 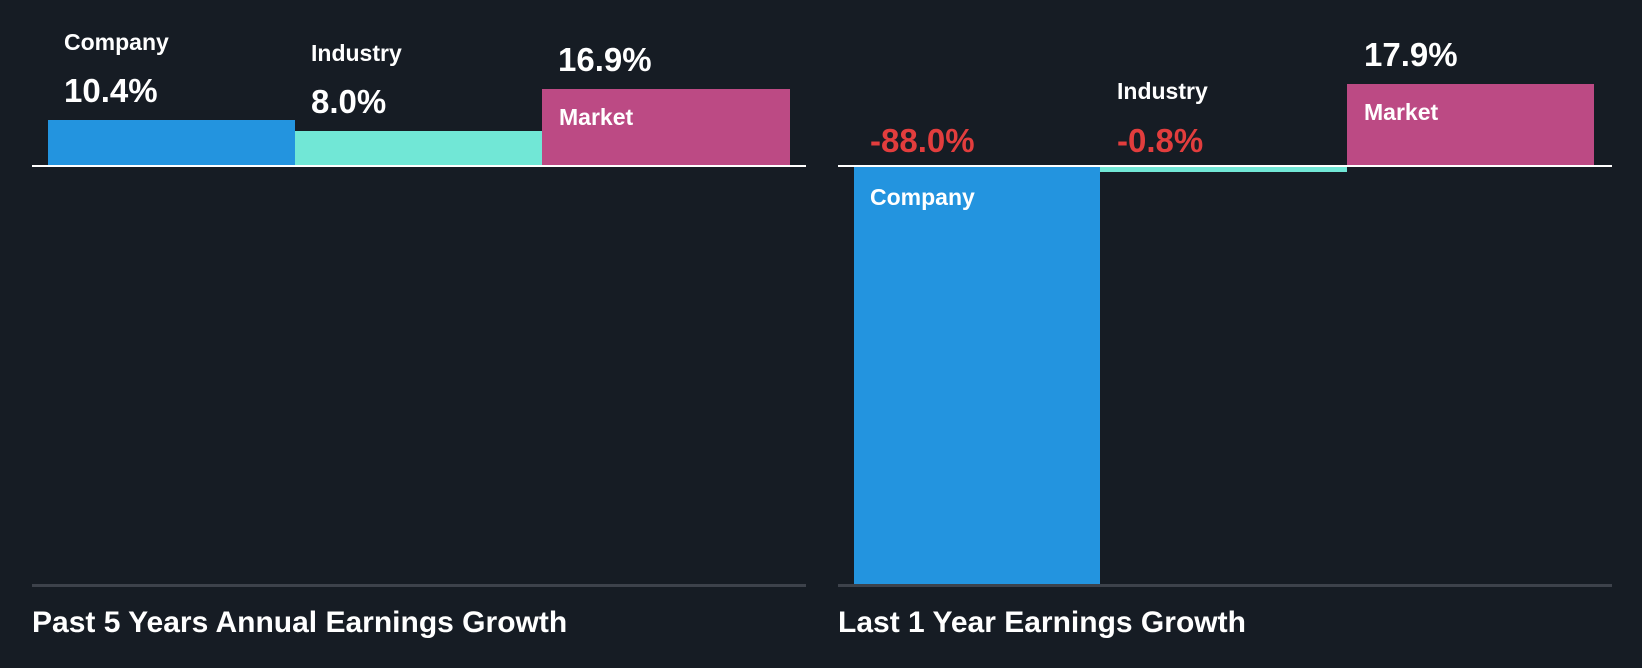 I want to click on right-company-bar, so click(x=977, y=375).